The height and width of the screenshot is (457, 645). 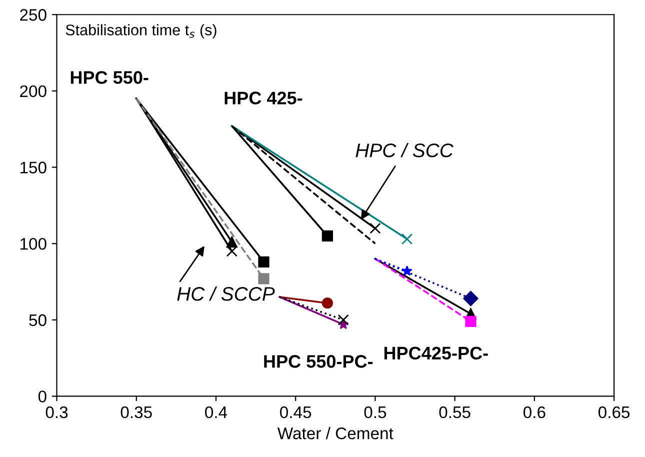 I want to click on x-tick-label: 0.6, so click(x=534, y=412).